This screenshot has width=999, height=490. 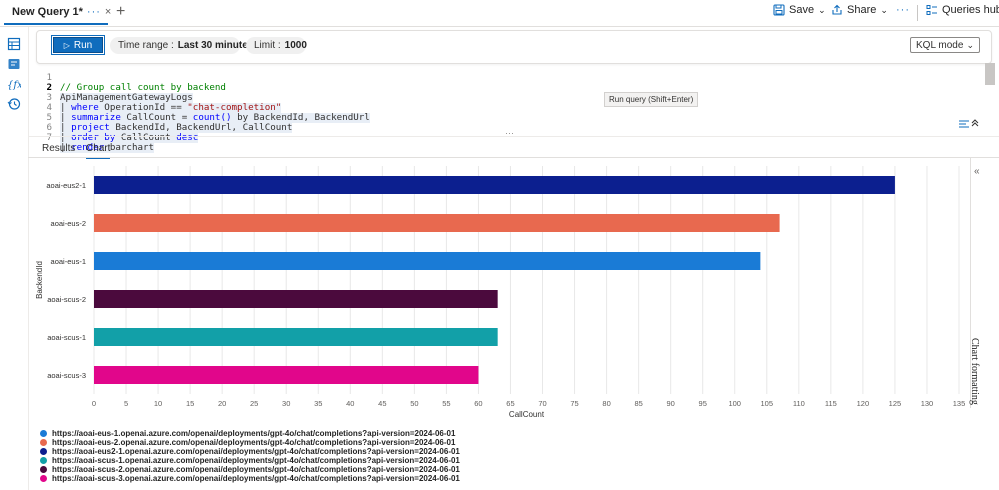 I want to click on save-icon, so click(x=779, y=10).